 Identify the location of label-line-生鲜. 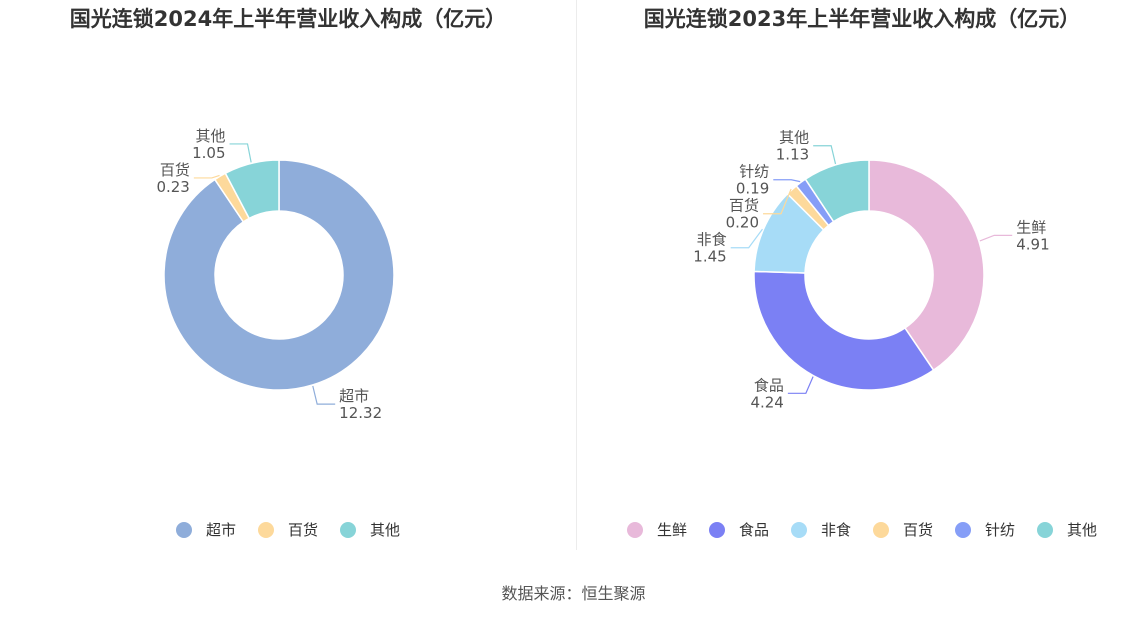
(996, 238).